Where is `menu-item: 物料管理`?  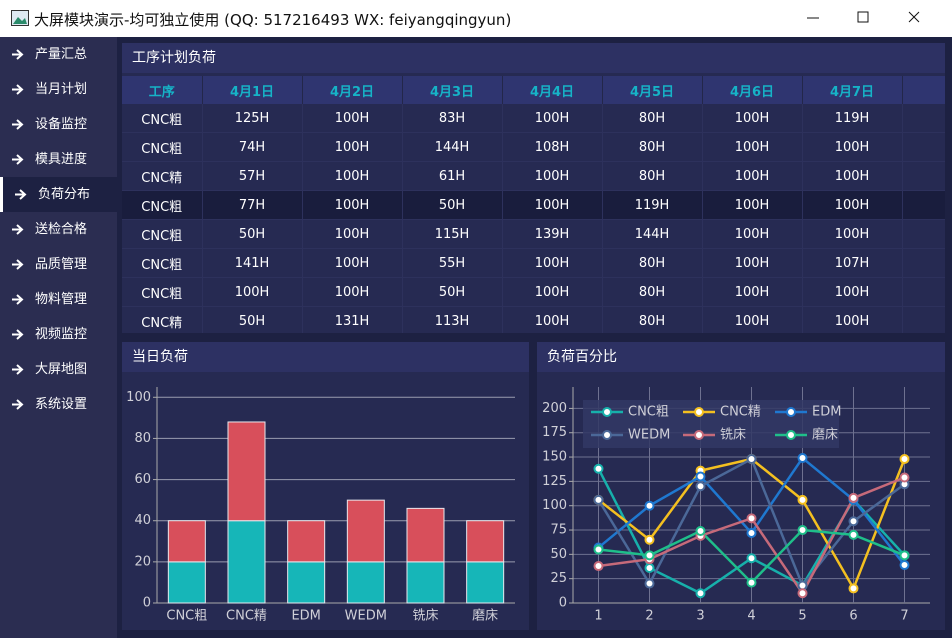
menu-item: 物料管理 is located at coordinates (58, 299).